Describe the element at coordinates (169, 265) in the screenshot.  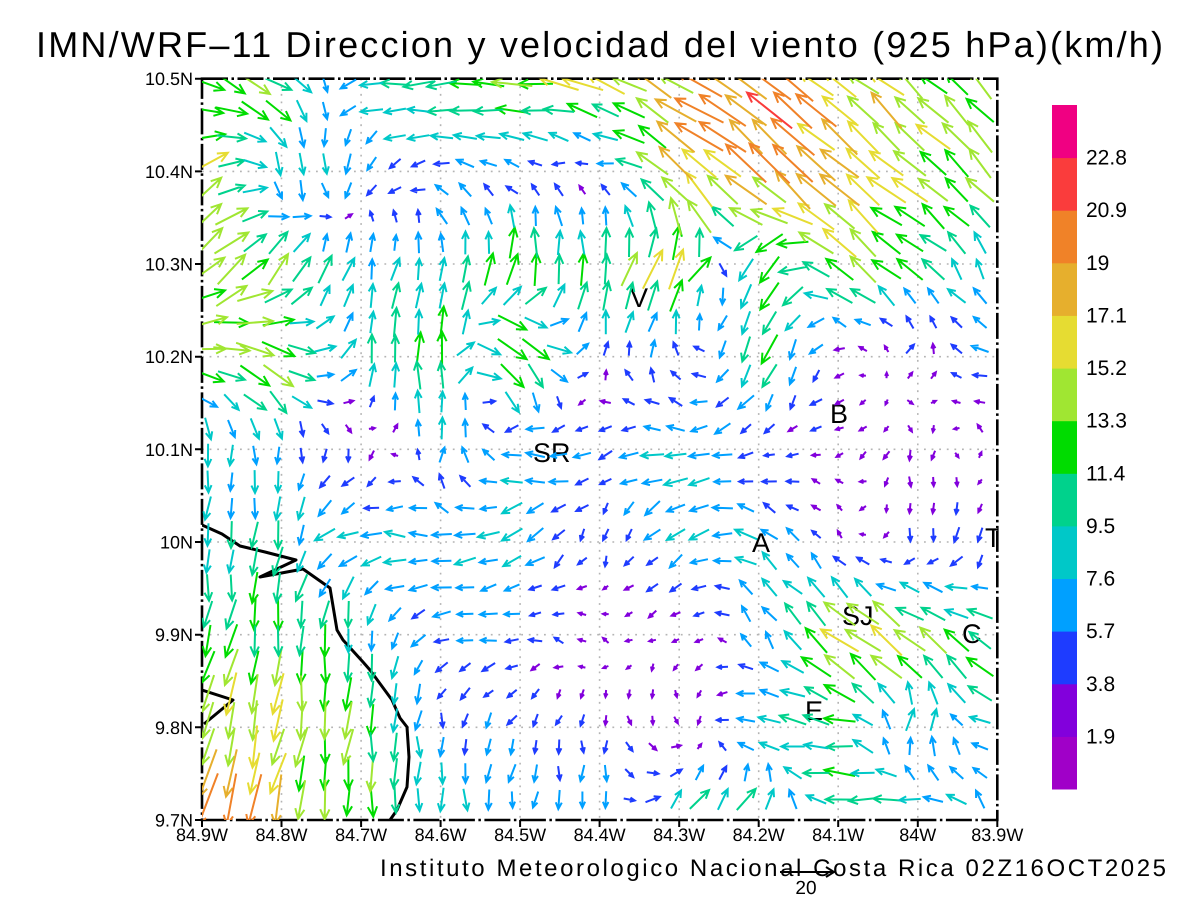
I see `svg-text: 10.3N` at that location.